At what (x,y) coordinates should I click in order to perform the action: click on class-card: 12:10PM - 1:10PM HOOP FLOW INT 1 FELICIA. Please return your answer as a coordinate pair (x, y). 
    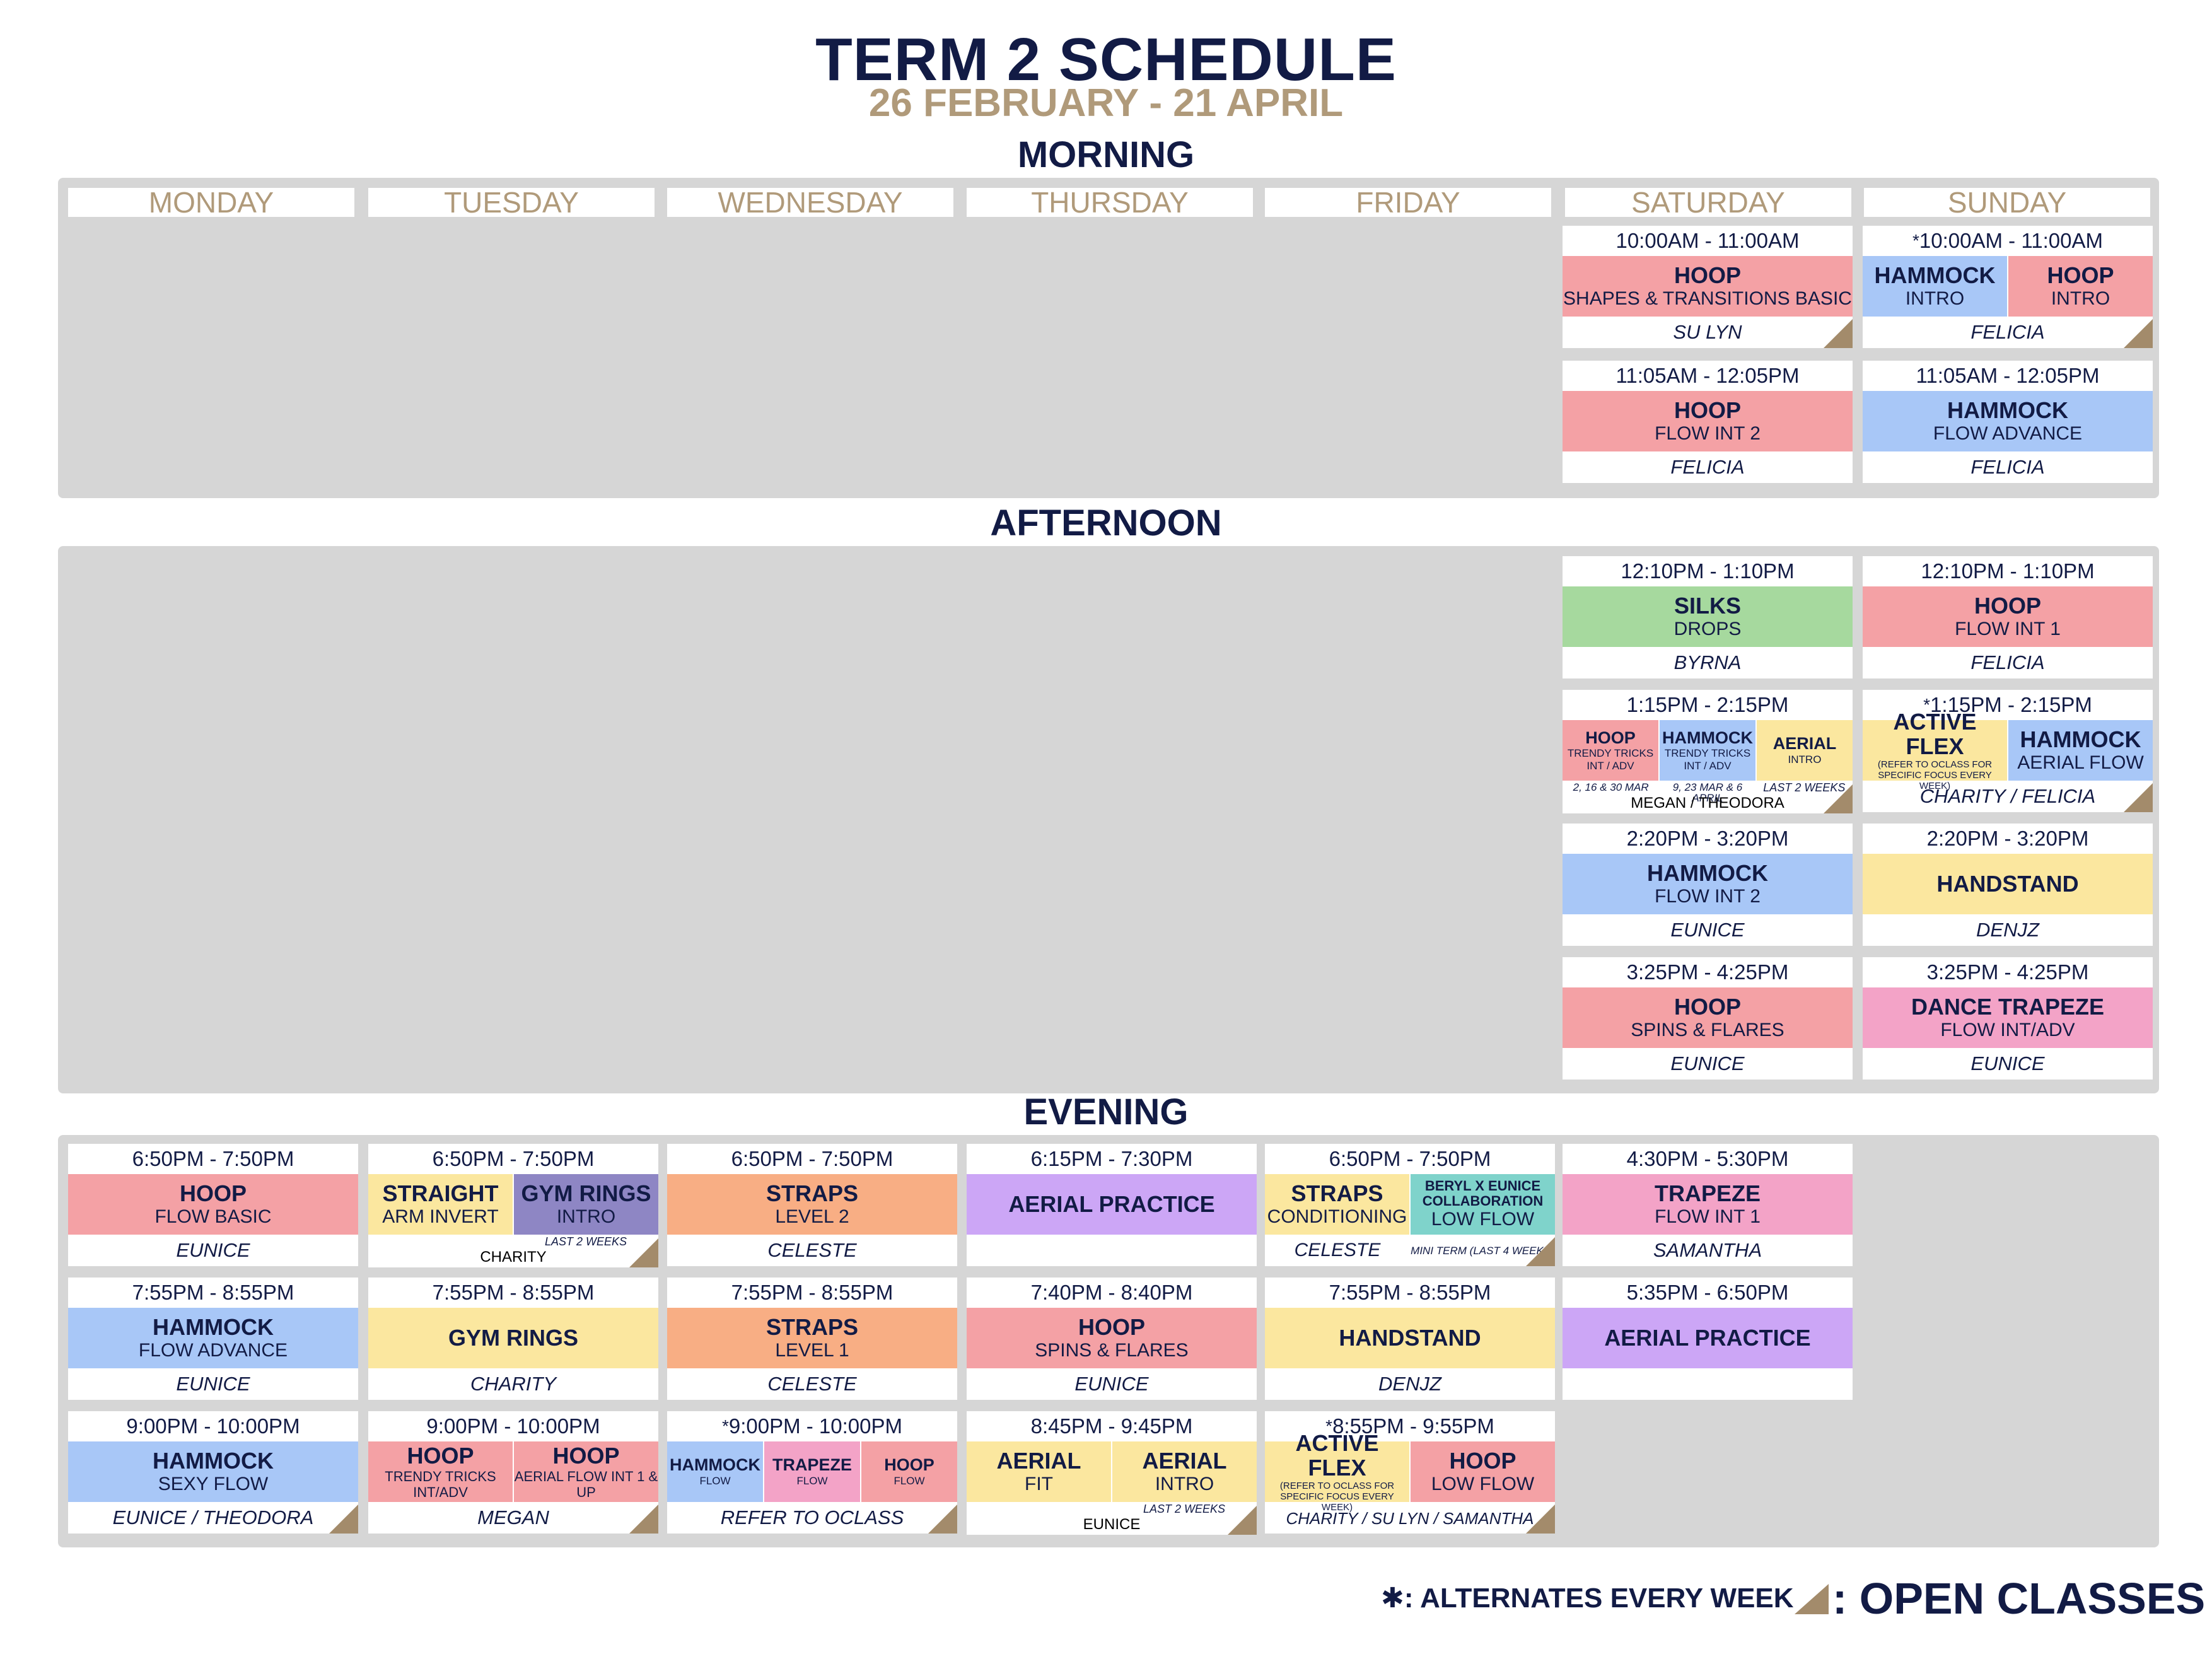
    Looking at the image, I should click on (2008, 617).